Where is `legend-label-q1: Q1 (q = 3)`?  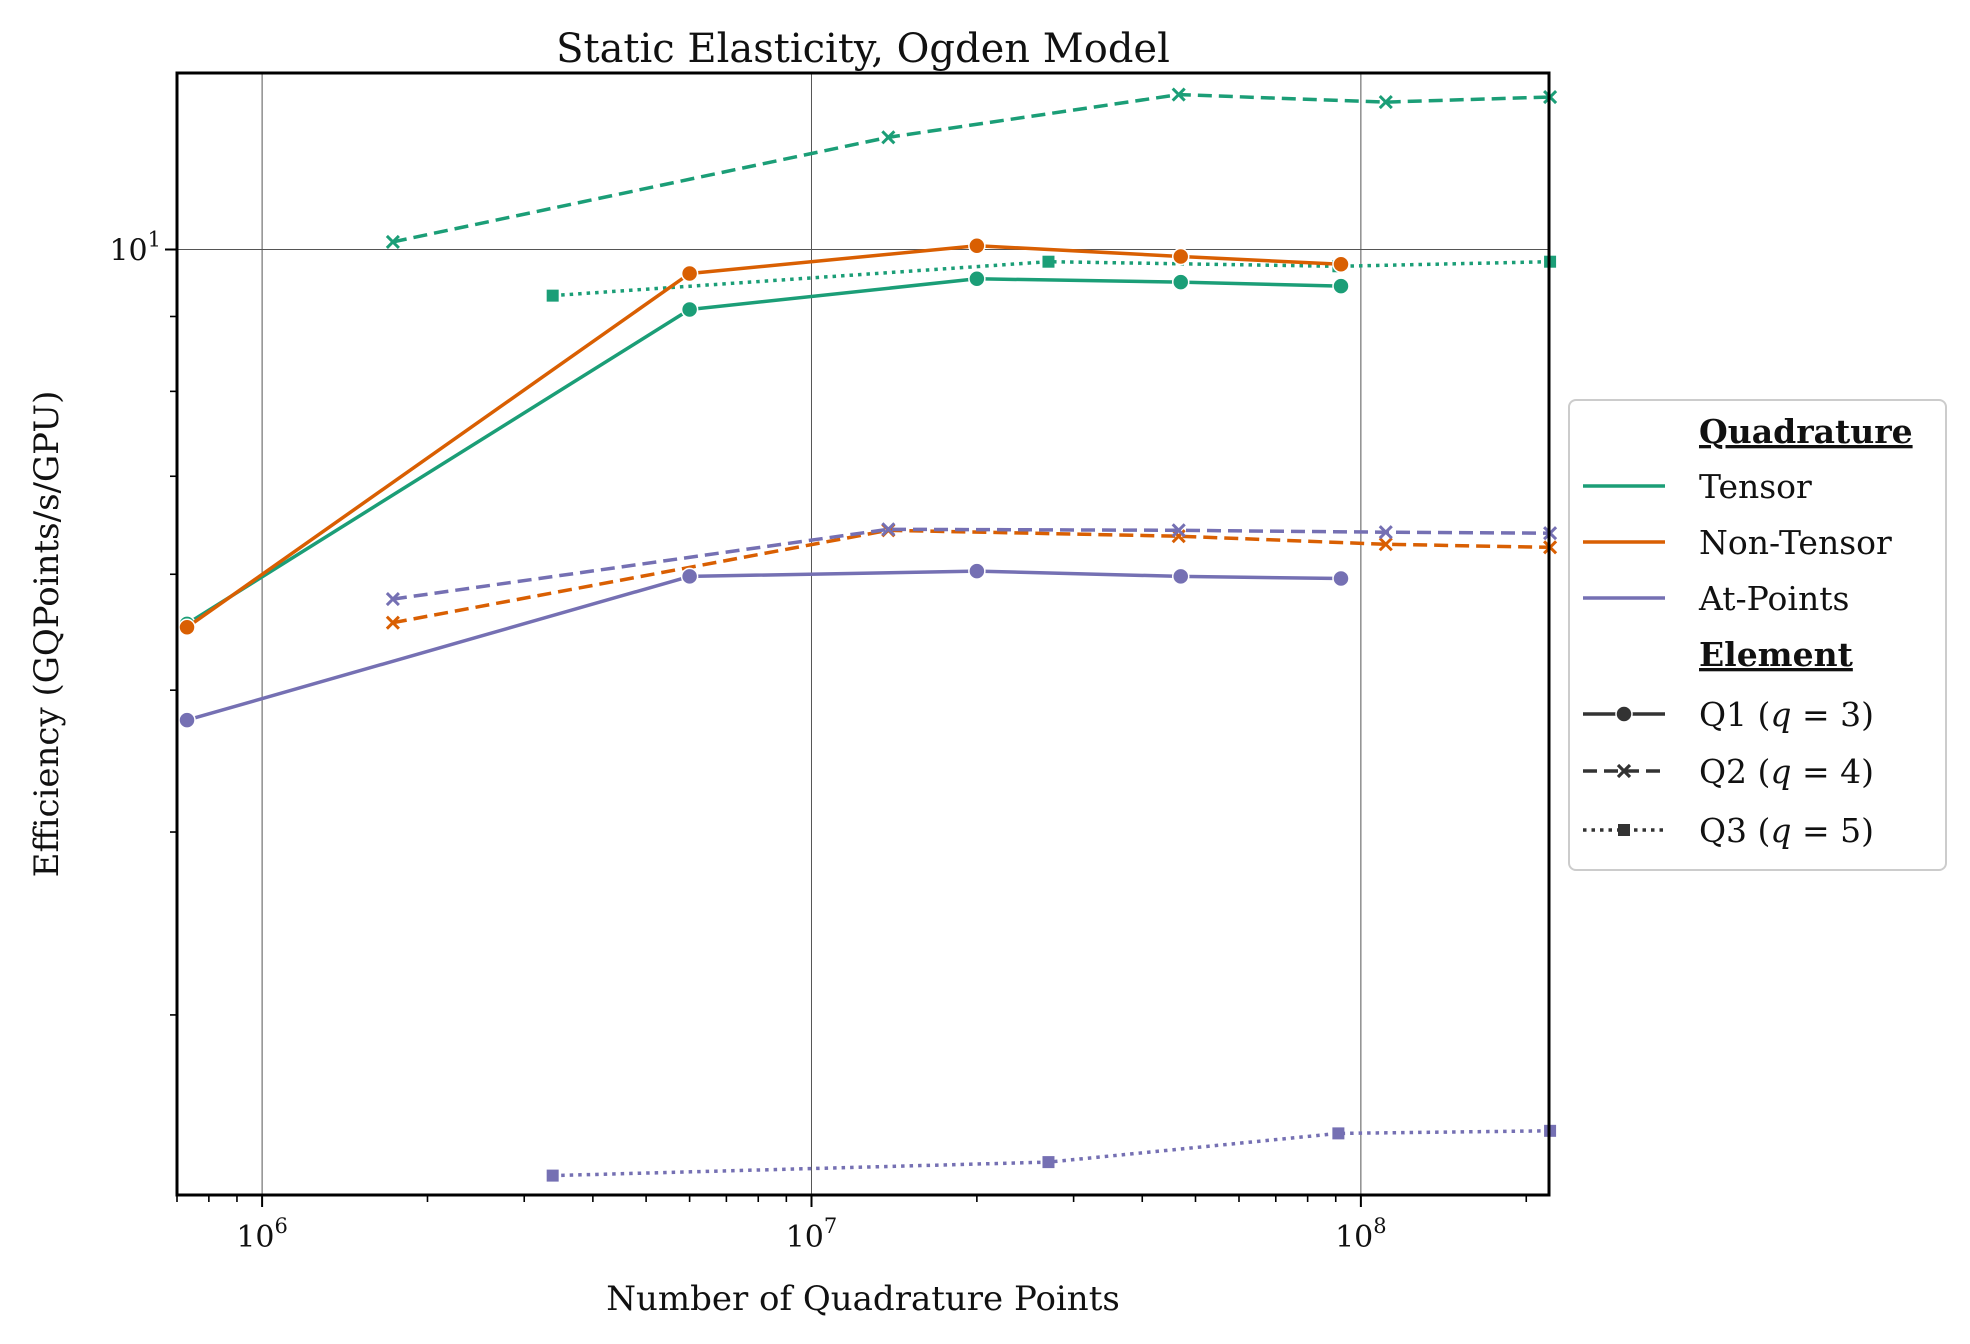 legend-label-q1: Q1 (q = 3) is located at coordinates (1786, 714).